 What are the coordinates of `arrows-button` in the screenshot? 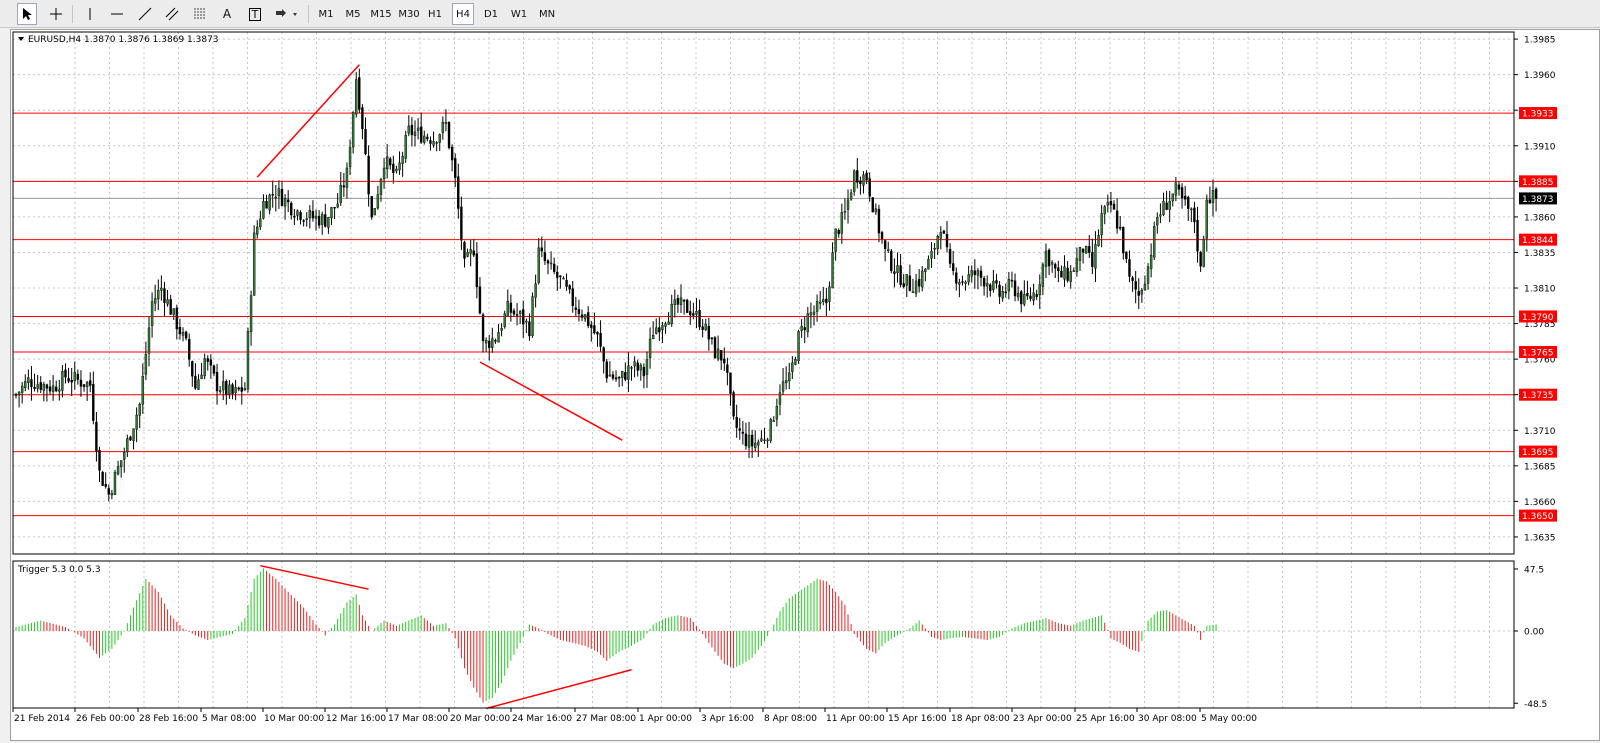 It's located at (287, 14).